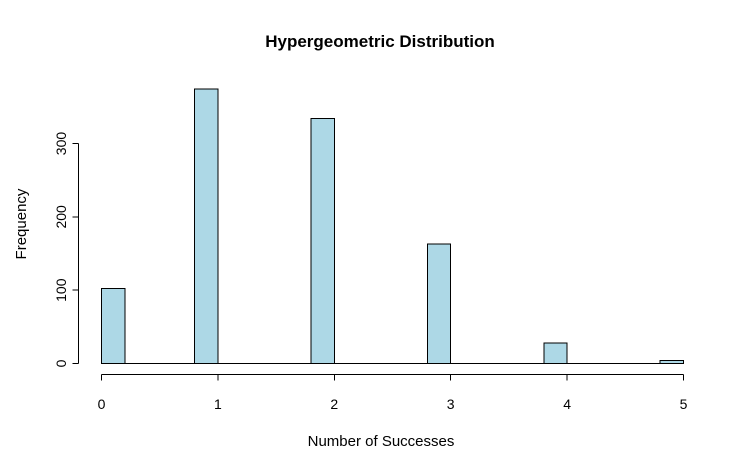  Describe the element at coordinates (451, 404) in the screenshot. I see `x-tick-label: 3` at that location.